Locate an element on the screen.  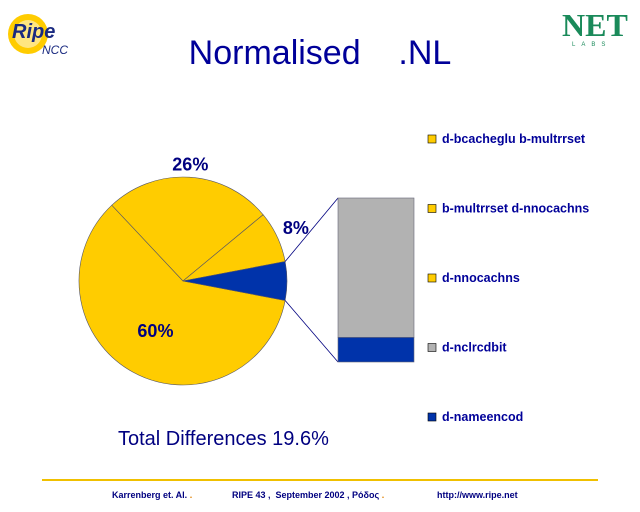
pie-label-26pct: 26% is located at coordinates (190, 165).